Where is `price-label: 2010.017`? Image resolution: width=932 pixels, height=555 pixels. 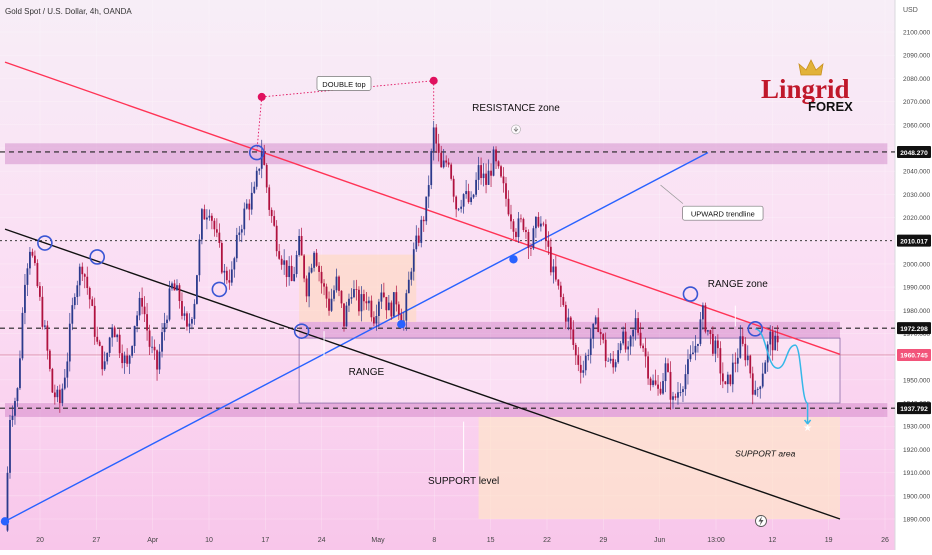
price-label: 2010.017 is located at coordinates (914, 241).